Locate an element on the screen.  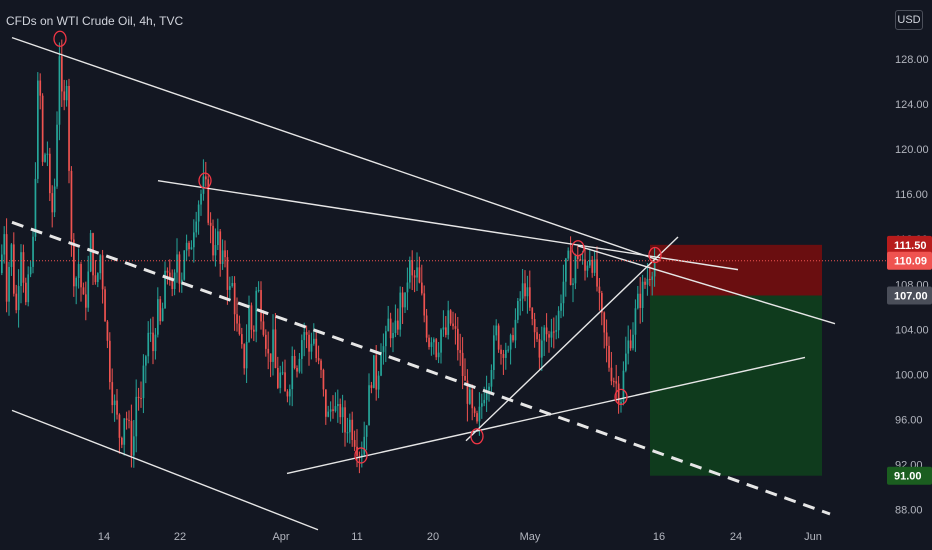
price-badge is located at coordinates (909, 295).